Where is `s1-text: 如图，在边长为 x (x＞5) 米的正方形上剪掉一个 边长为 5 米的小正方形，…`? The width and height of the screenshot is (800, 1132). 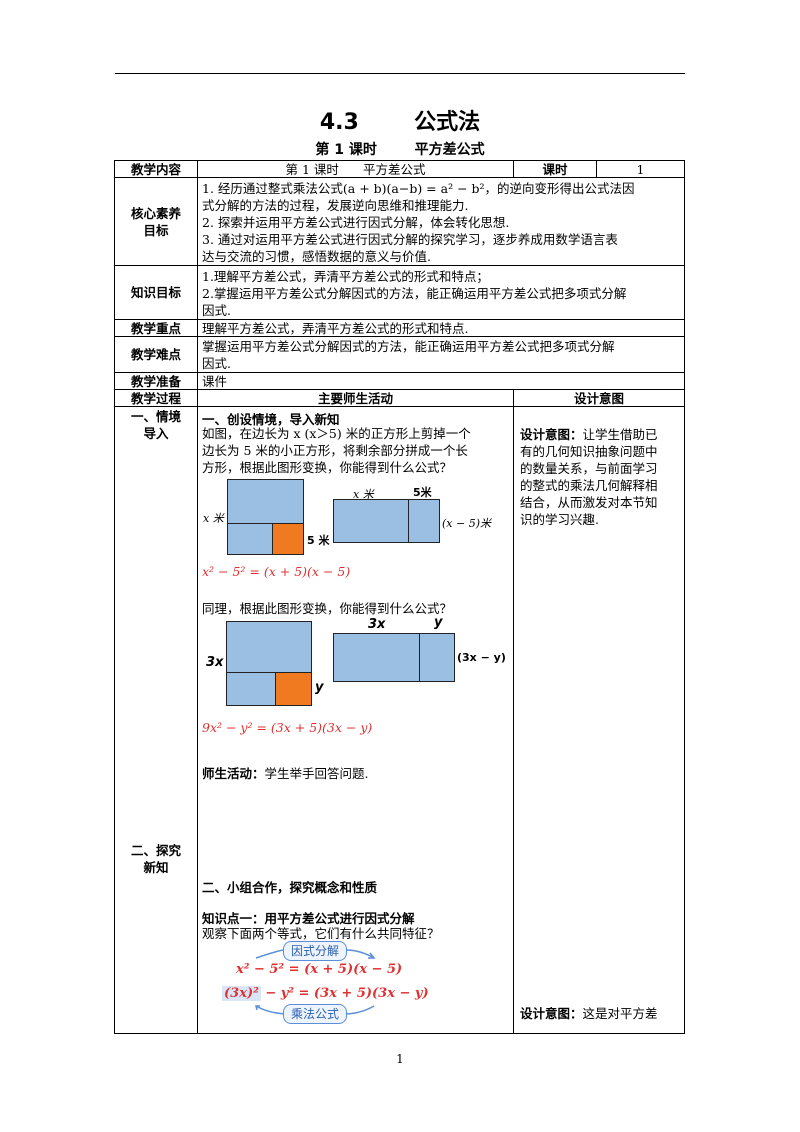 s1-text: 如图，在边长为 x (x＞5) 米的正方形上剪掉一个 边长为 5 米的小正方形，… is located at coordinates (356, 450).